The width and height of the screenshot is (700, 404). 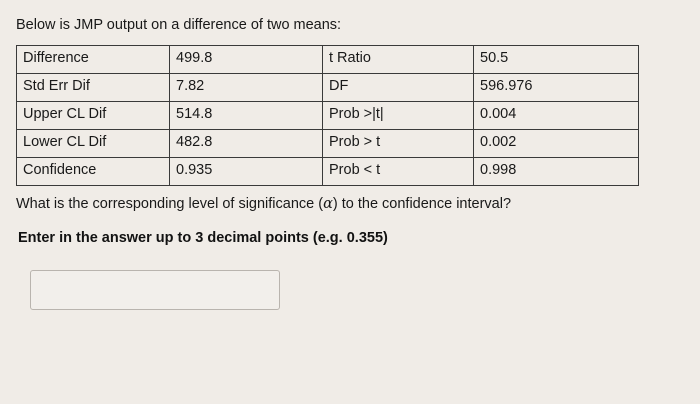 I want to click on table-cell-value: 482.8, so click(x=246, y=143).